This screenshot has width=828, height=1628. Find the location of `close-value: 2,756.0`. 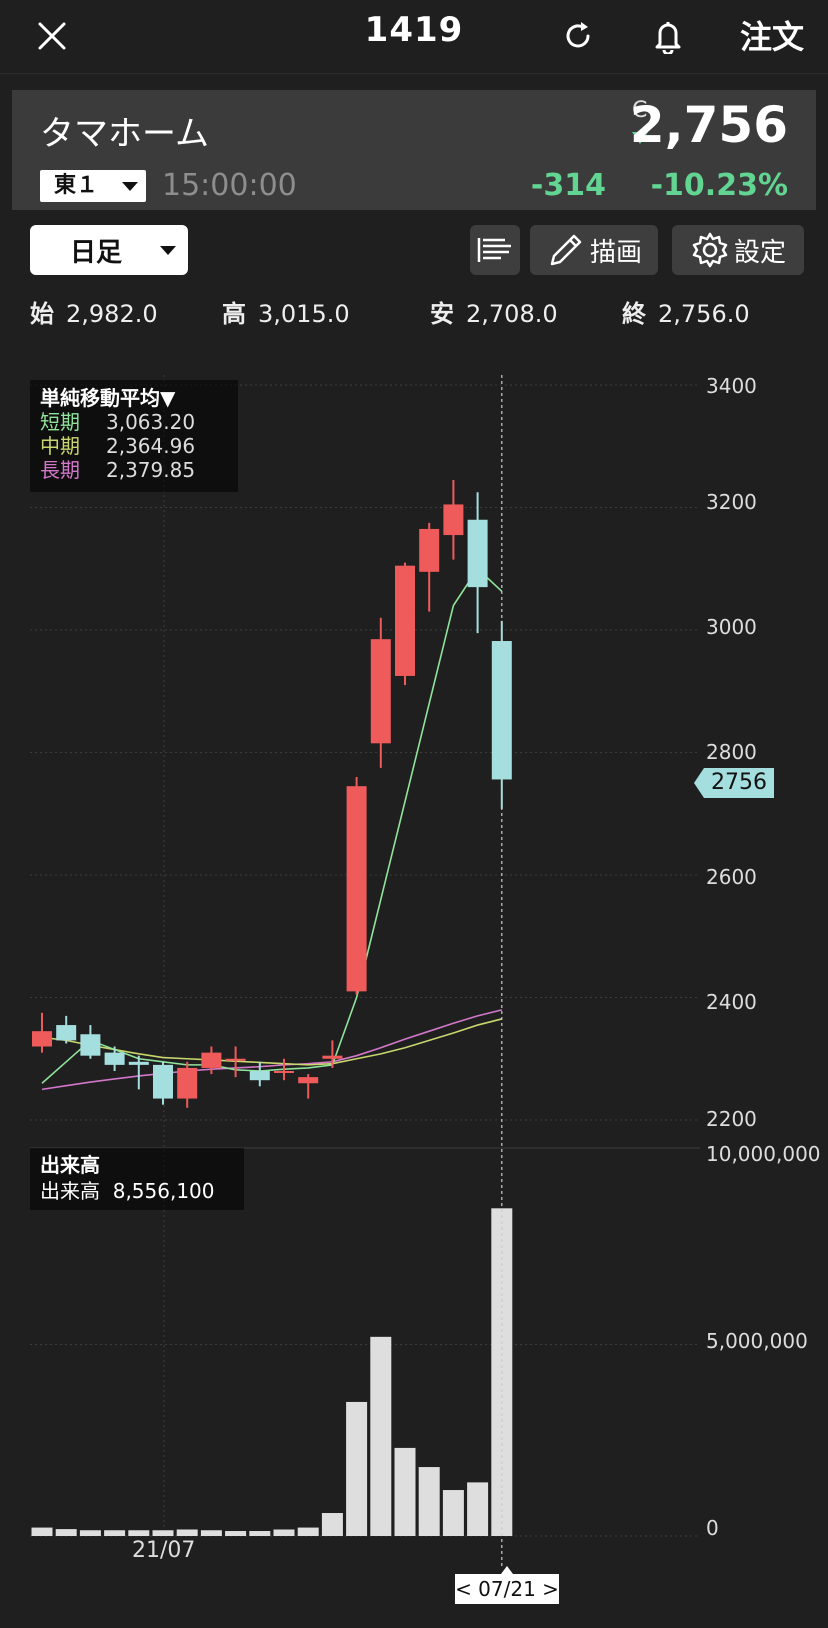

close-value: 2,756.0 is located at coordinates (704, 314).